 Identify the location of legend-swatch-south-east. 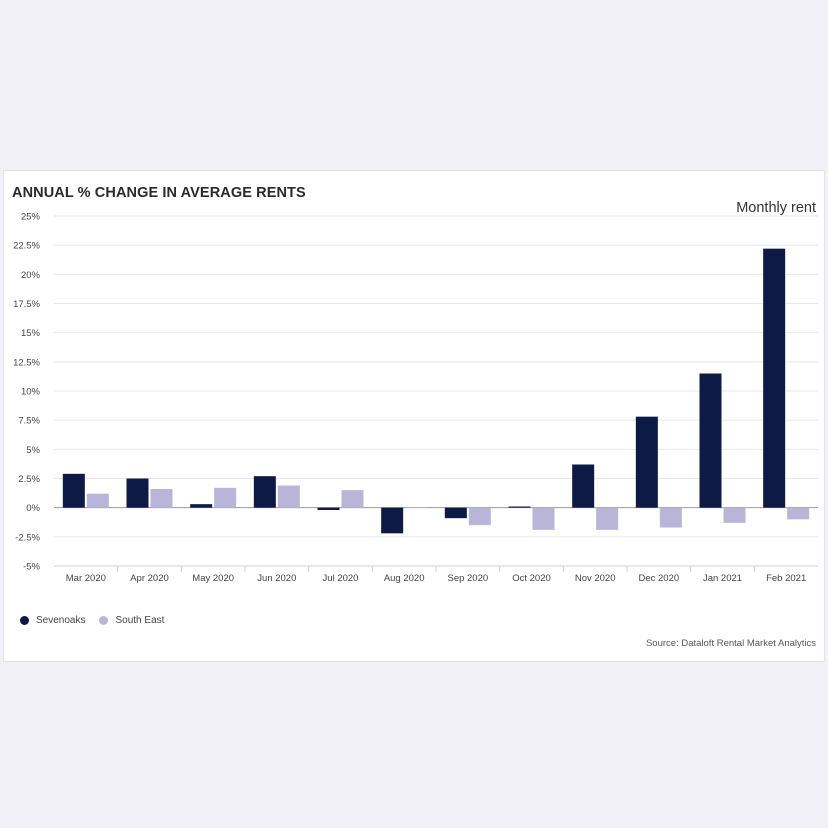
(104, 620).